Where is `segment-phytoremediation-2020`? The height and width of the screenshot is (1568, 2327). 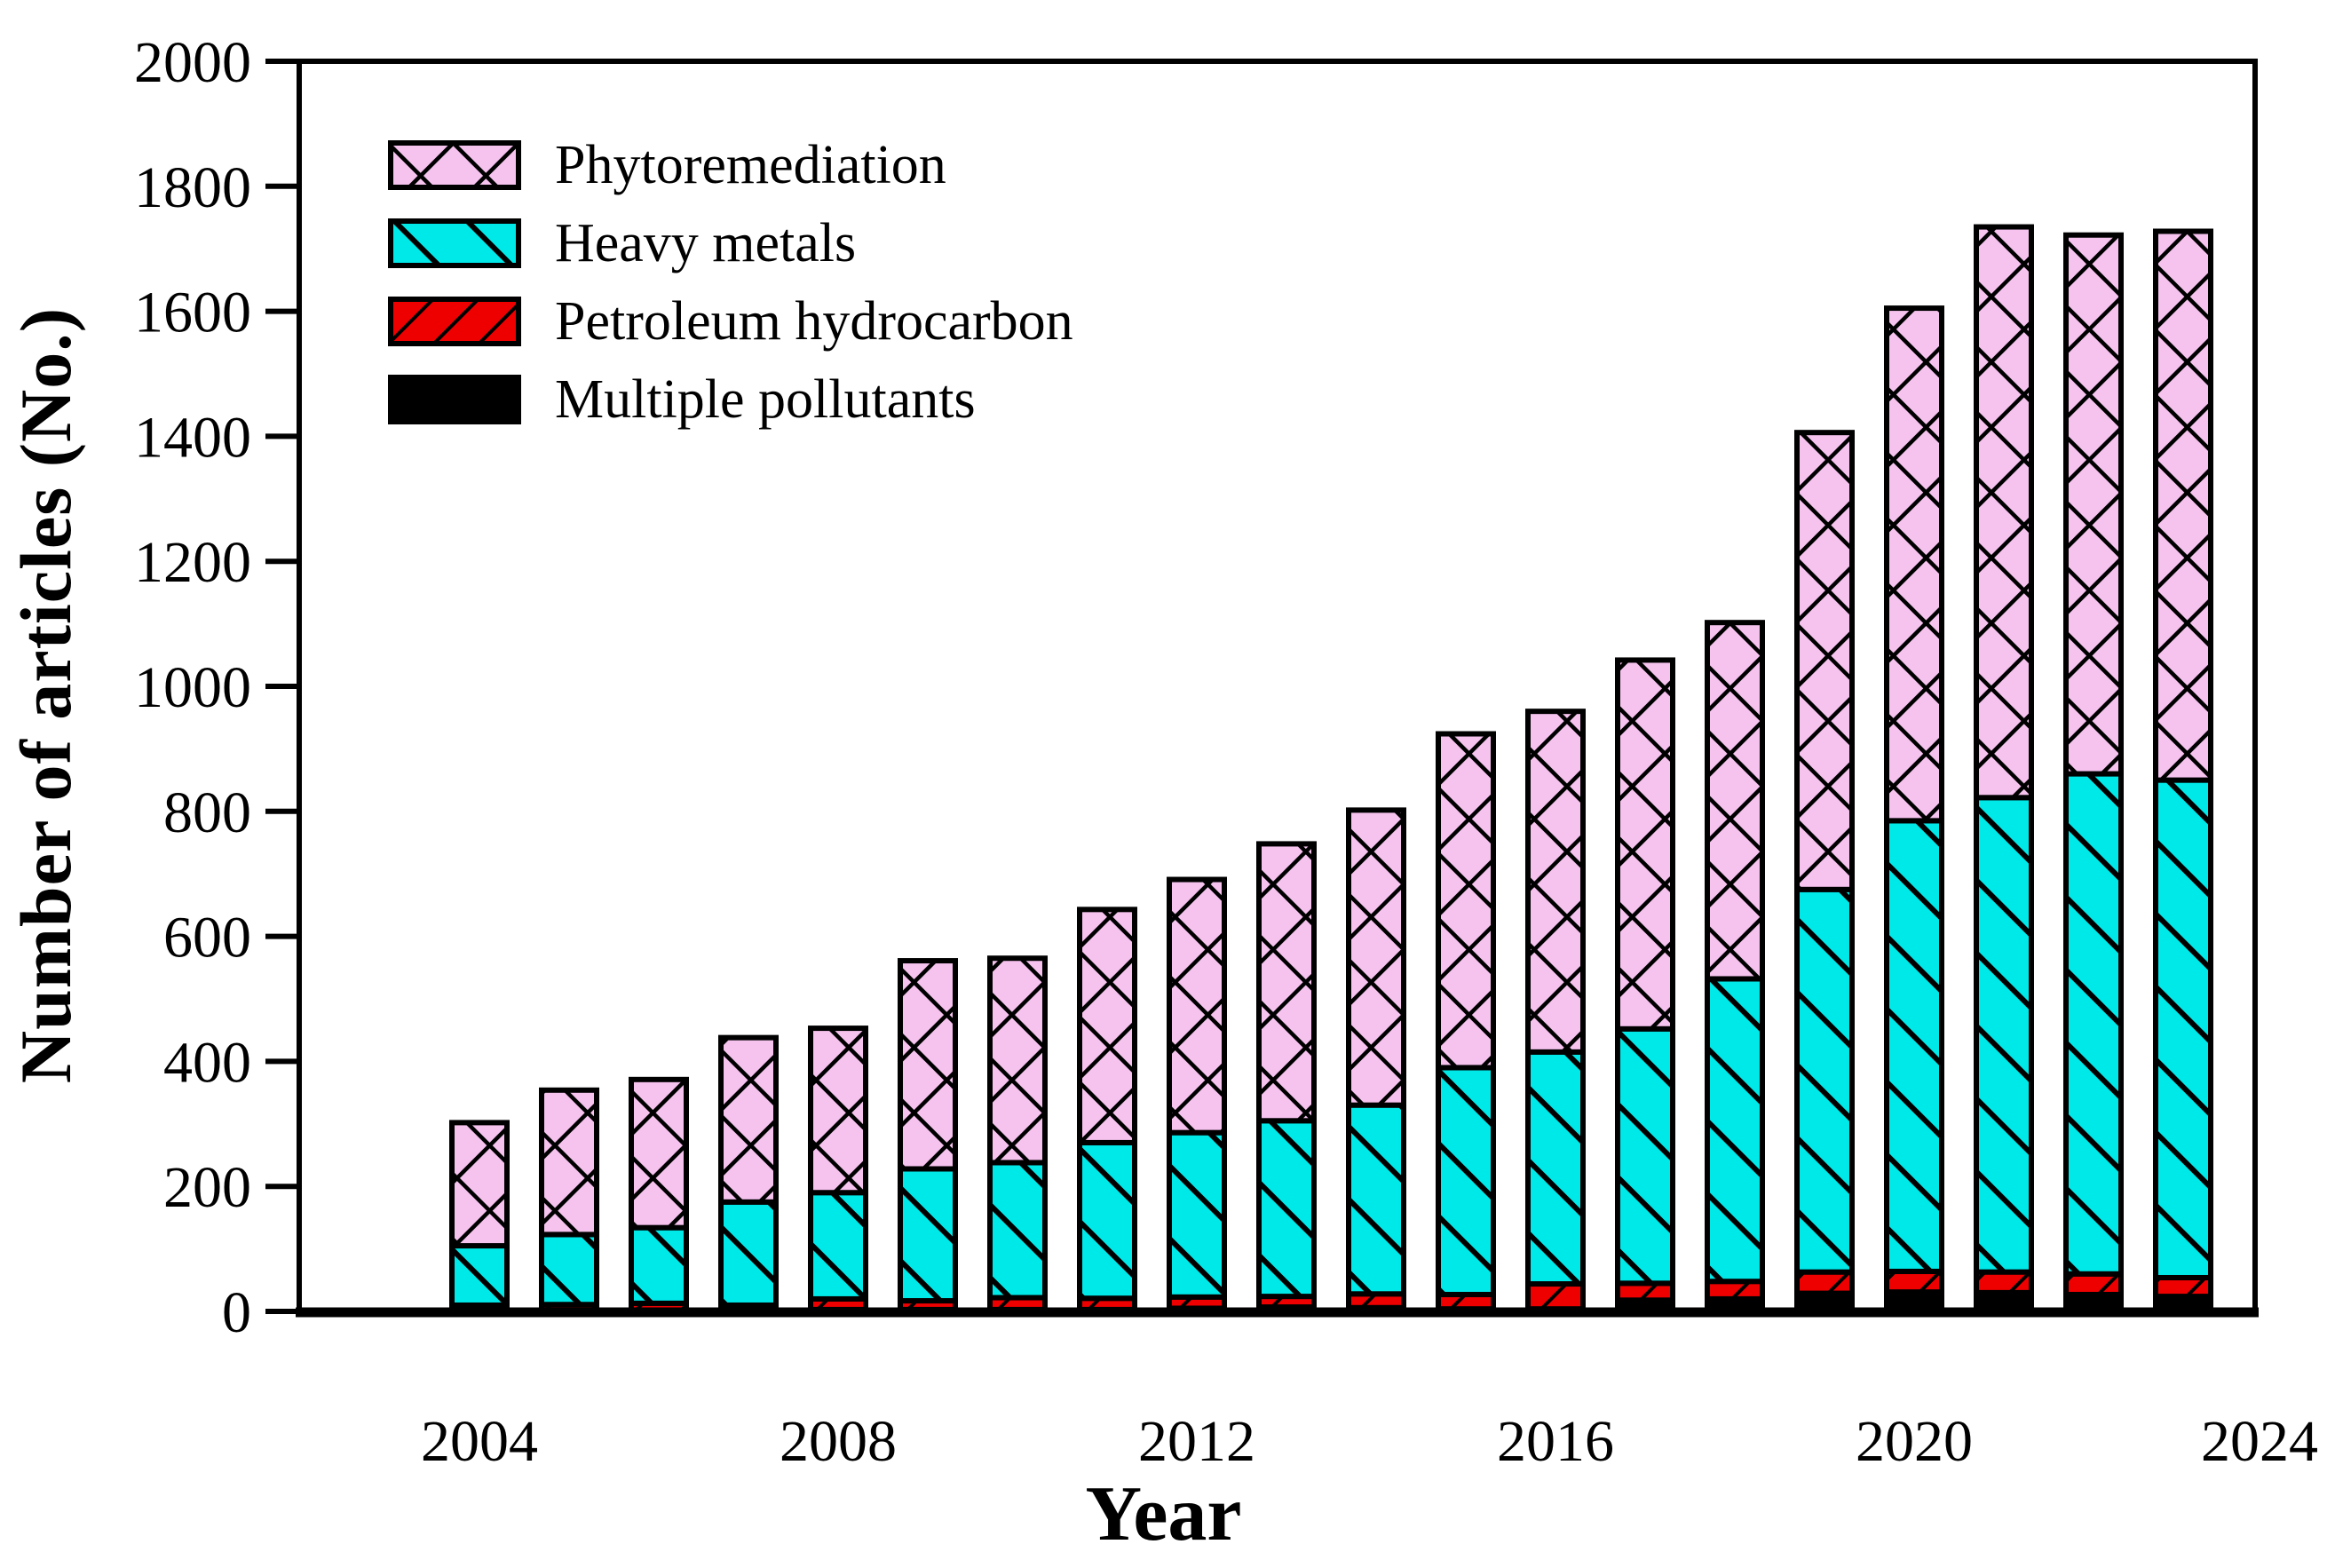 segment-phytoremediation-2020 is located at coordinates (1914, 564).